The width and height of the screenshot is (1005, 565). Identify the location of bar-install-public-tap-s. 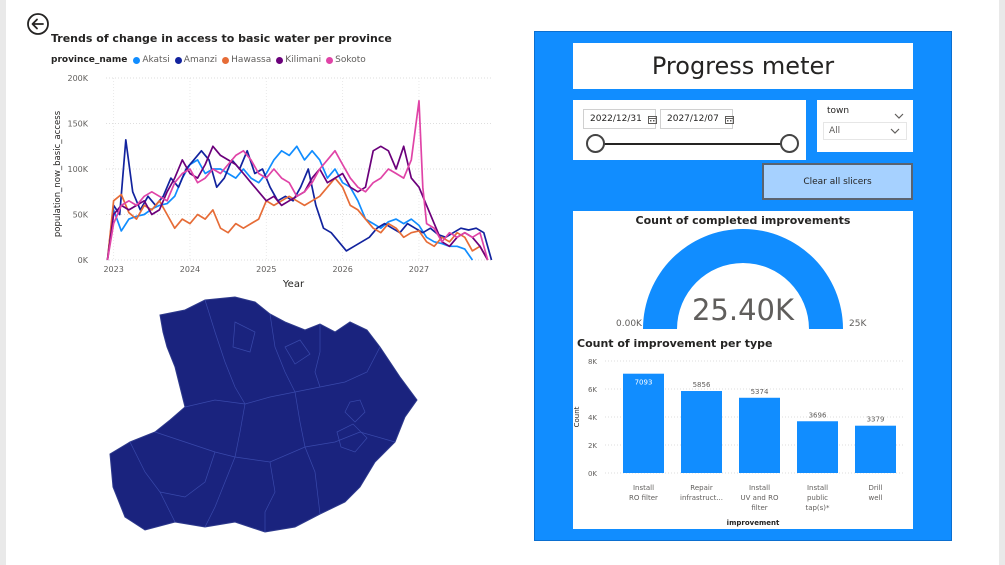
(817, 447).